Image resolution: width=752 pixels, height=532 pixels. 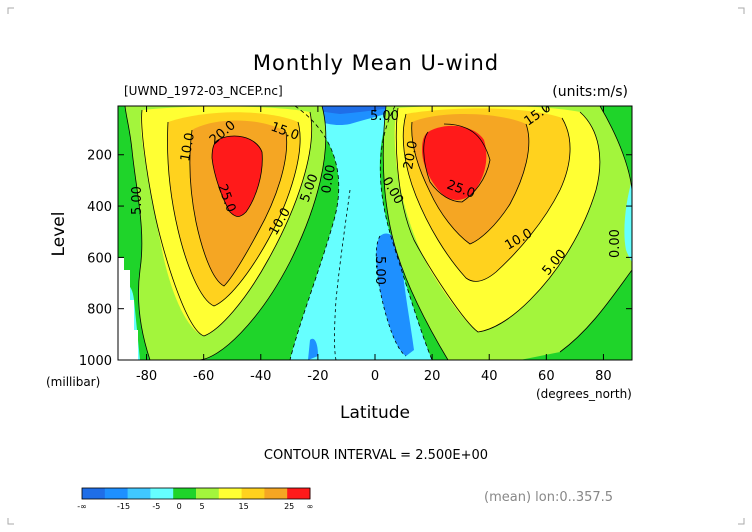 I want to click on x-tick-label: -20, so click(x=317, y=376).